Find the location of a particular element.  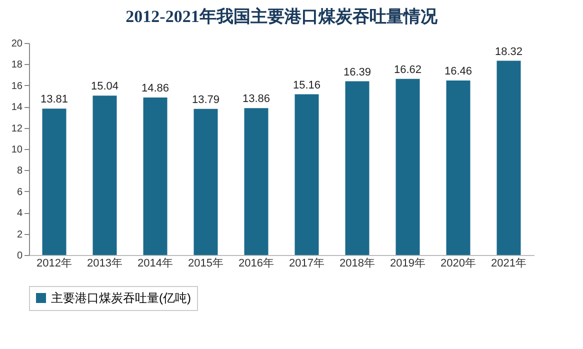

x-tick-label: 2020年 is located at coordinates (458, 264).